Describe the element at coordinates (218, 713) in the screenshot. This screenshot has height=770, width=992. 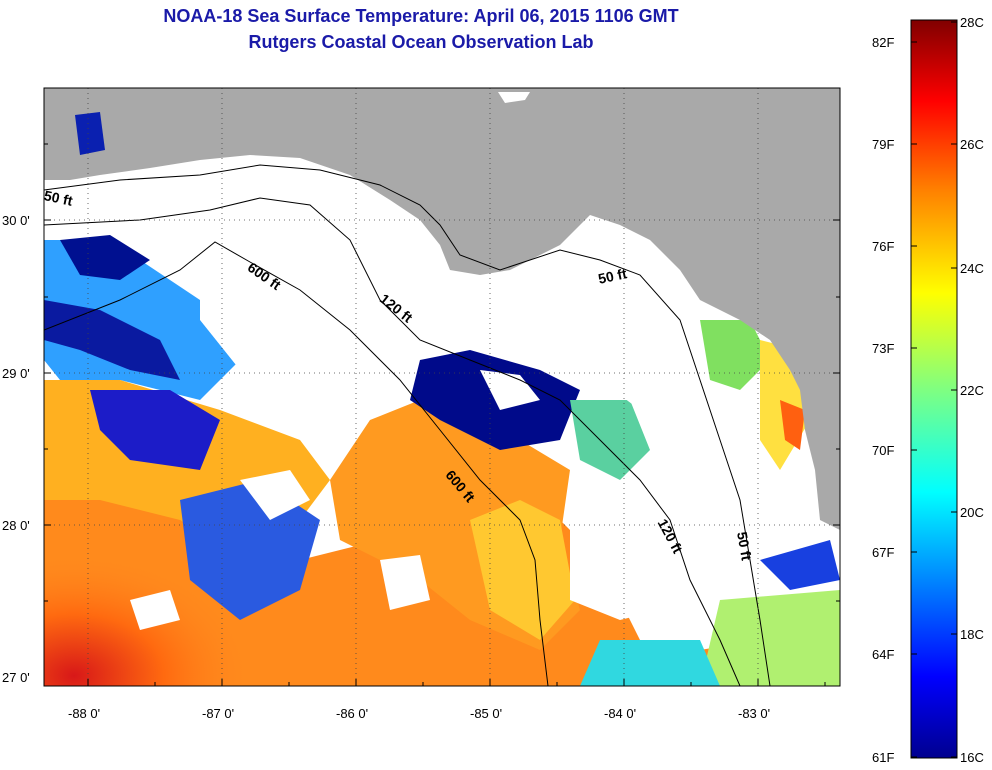
I see `lon-label: -87 0'` at that location.